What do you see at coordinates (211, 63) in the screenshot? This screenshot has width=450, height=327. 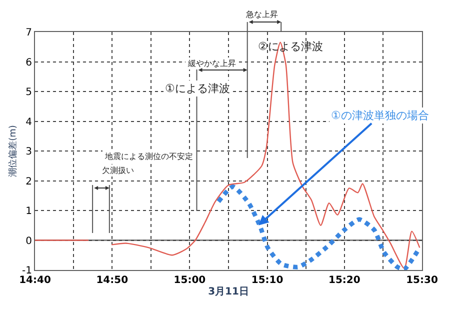 I see `annotation: 緩やかな上昇` at bounding box center [211, 63].